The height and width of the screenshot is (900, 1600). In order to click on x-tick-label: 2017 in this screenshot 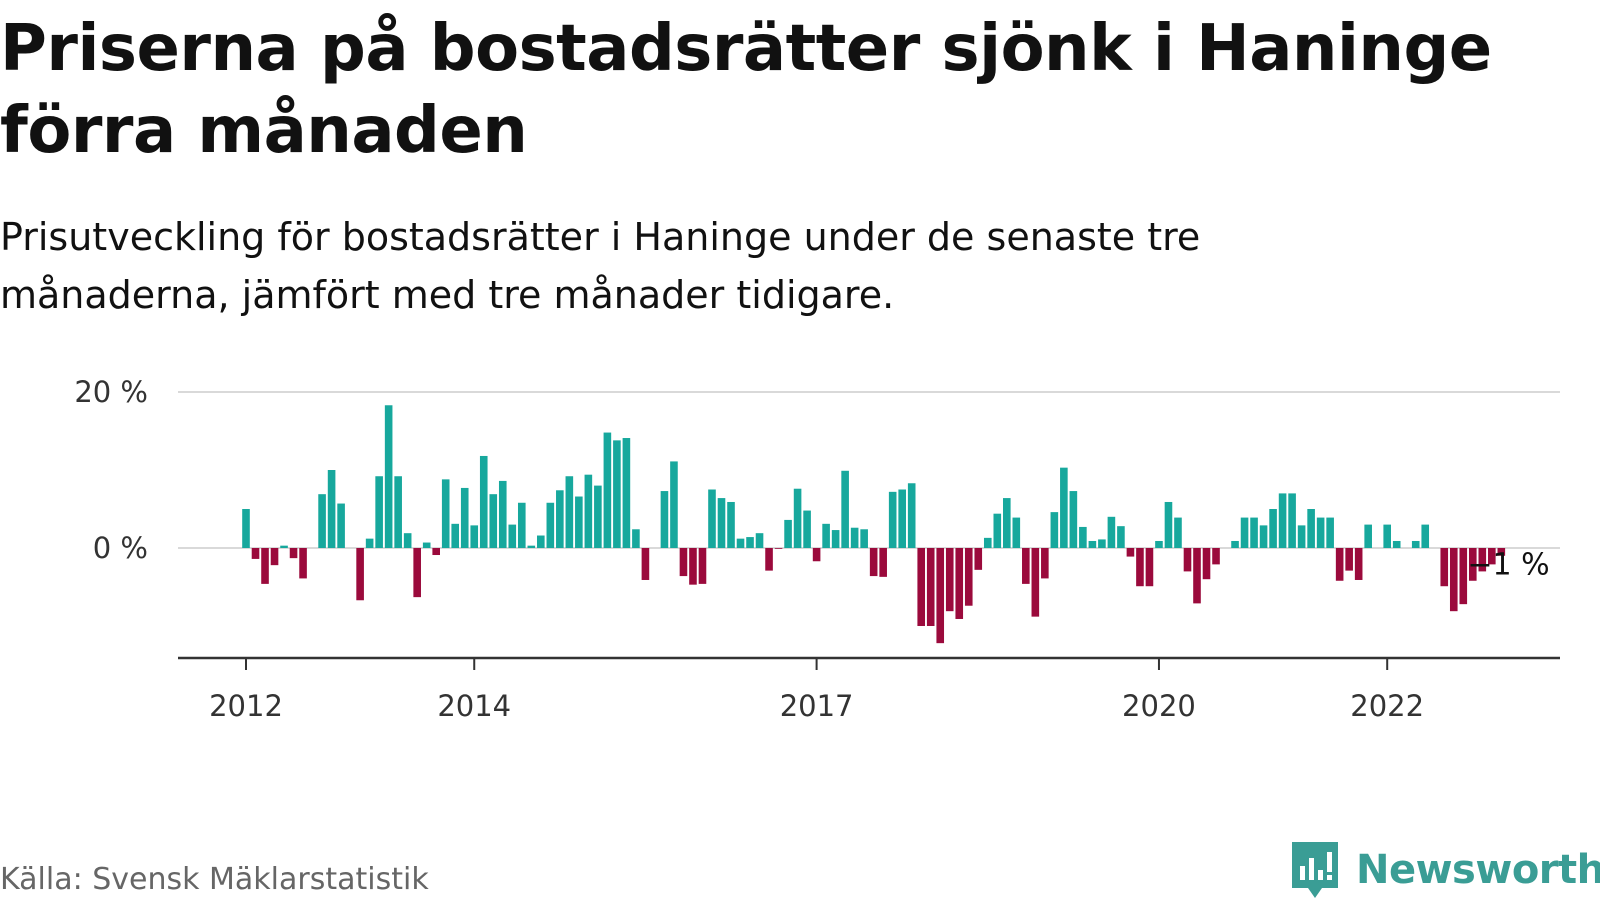, I will do `click(817, 706)`.